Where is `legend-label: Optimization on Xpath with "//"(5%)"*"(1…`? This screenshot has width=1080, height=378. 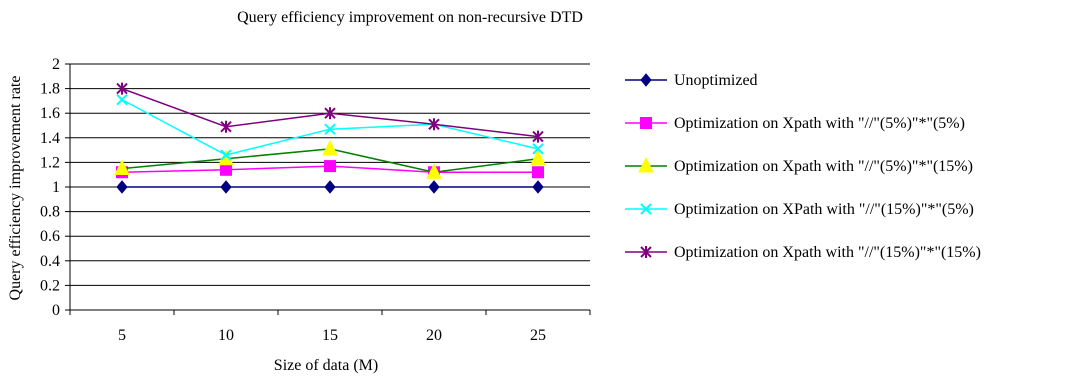
legend-label: Optimization on Xpath with "//"(5%)"*"(1… is located at coordinates (823, 166).